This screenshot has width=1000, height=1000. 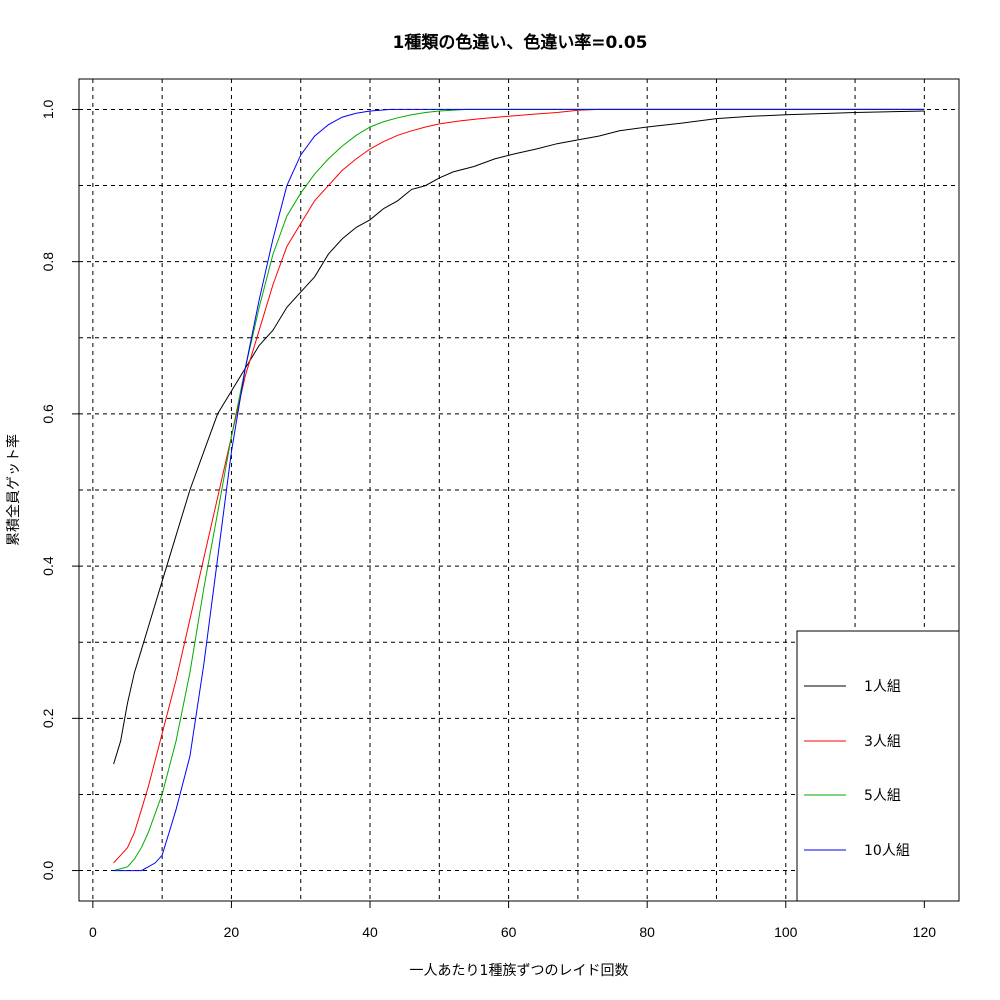 What do you see at coordinates (48, 871) in the screenshot?
I see `y-tick-label-0: 0.0` at bounding box center [48, 871].